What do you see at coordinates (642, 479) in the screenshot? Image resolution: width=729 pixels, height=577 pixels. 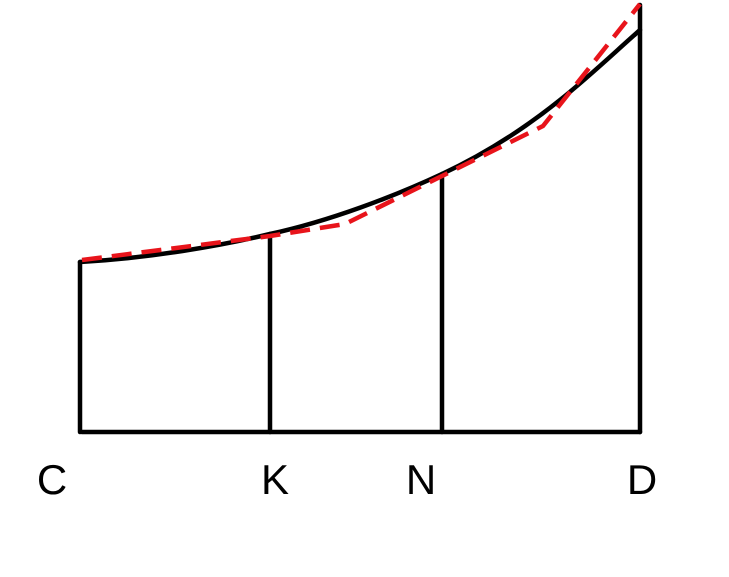 I see `label-d: D` at bounding box center [642, 479].